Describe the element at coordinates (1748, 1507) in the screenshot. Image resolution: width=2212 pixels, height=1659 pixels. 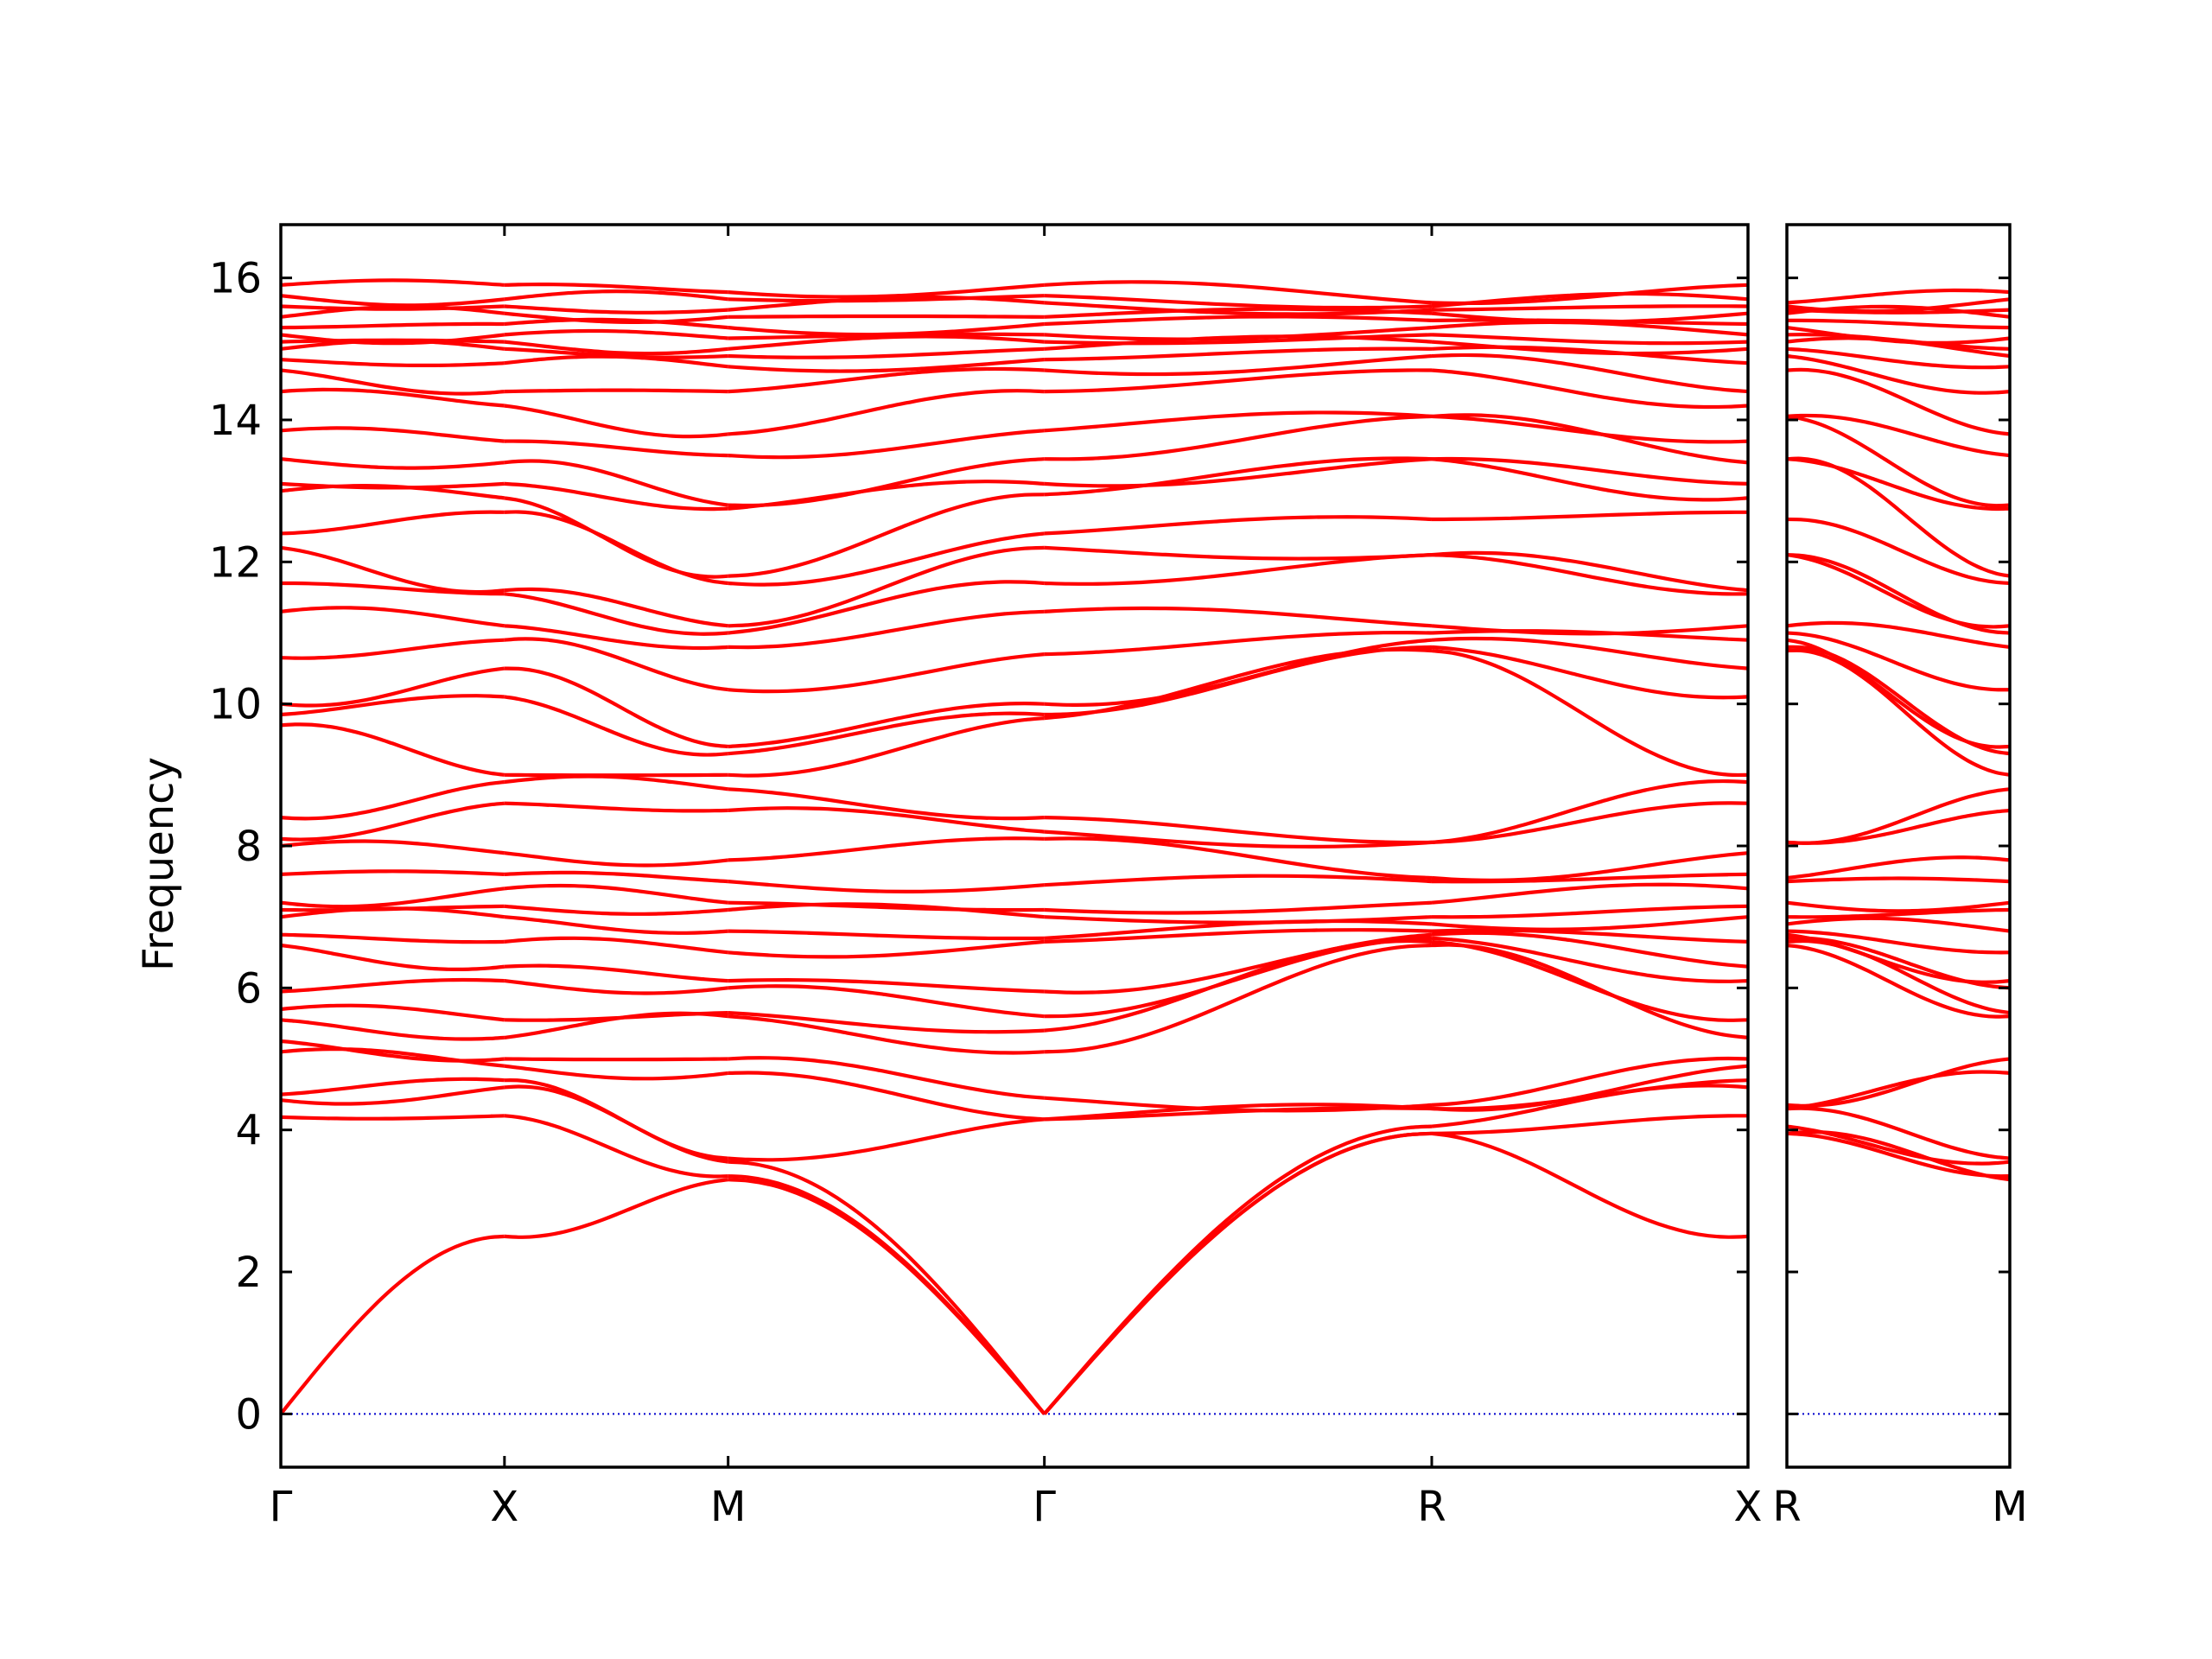
I see `x-tick-label: X` at that location.